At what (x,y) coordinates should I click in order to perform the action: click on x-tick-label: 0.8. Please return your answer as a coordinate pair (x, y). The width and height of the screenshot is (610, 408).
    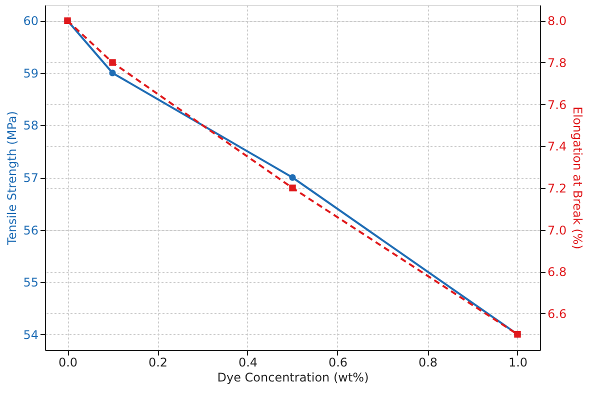
    Looking at the image, I should click on (428, 363).